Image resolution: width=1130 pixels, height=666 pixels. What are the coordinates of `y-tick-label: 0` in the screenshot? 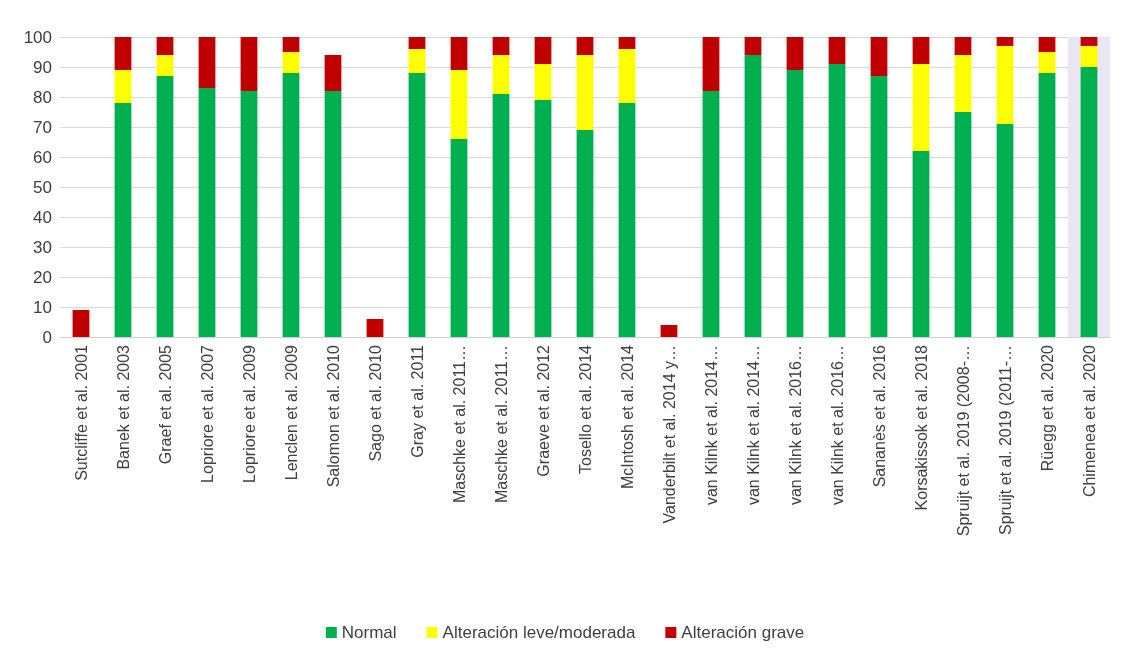 It's located at (47, 337).